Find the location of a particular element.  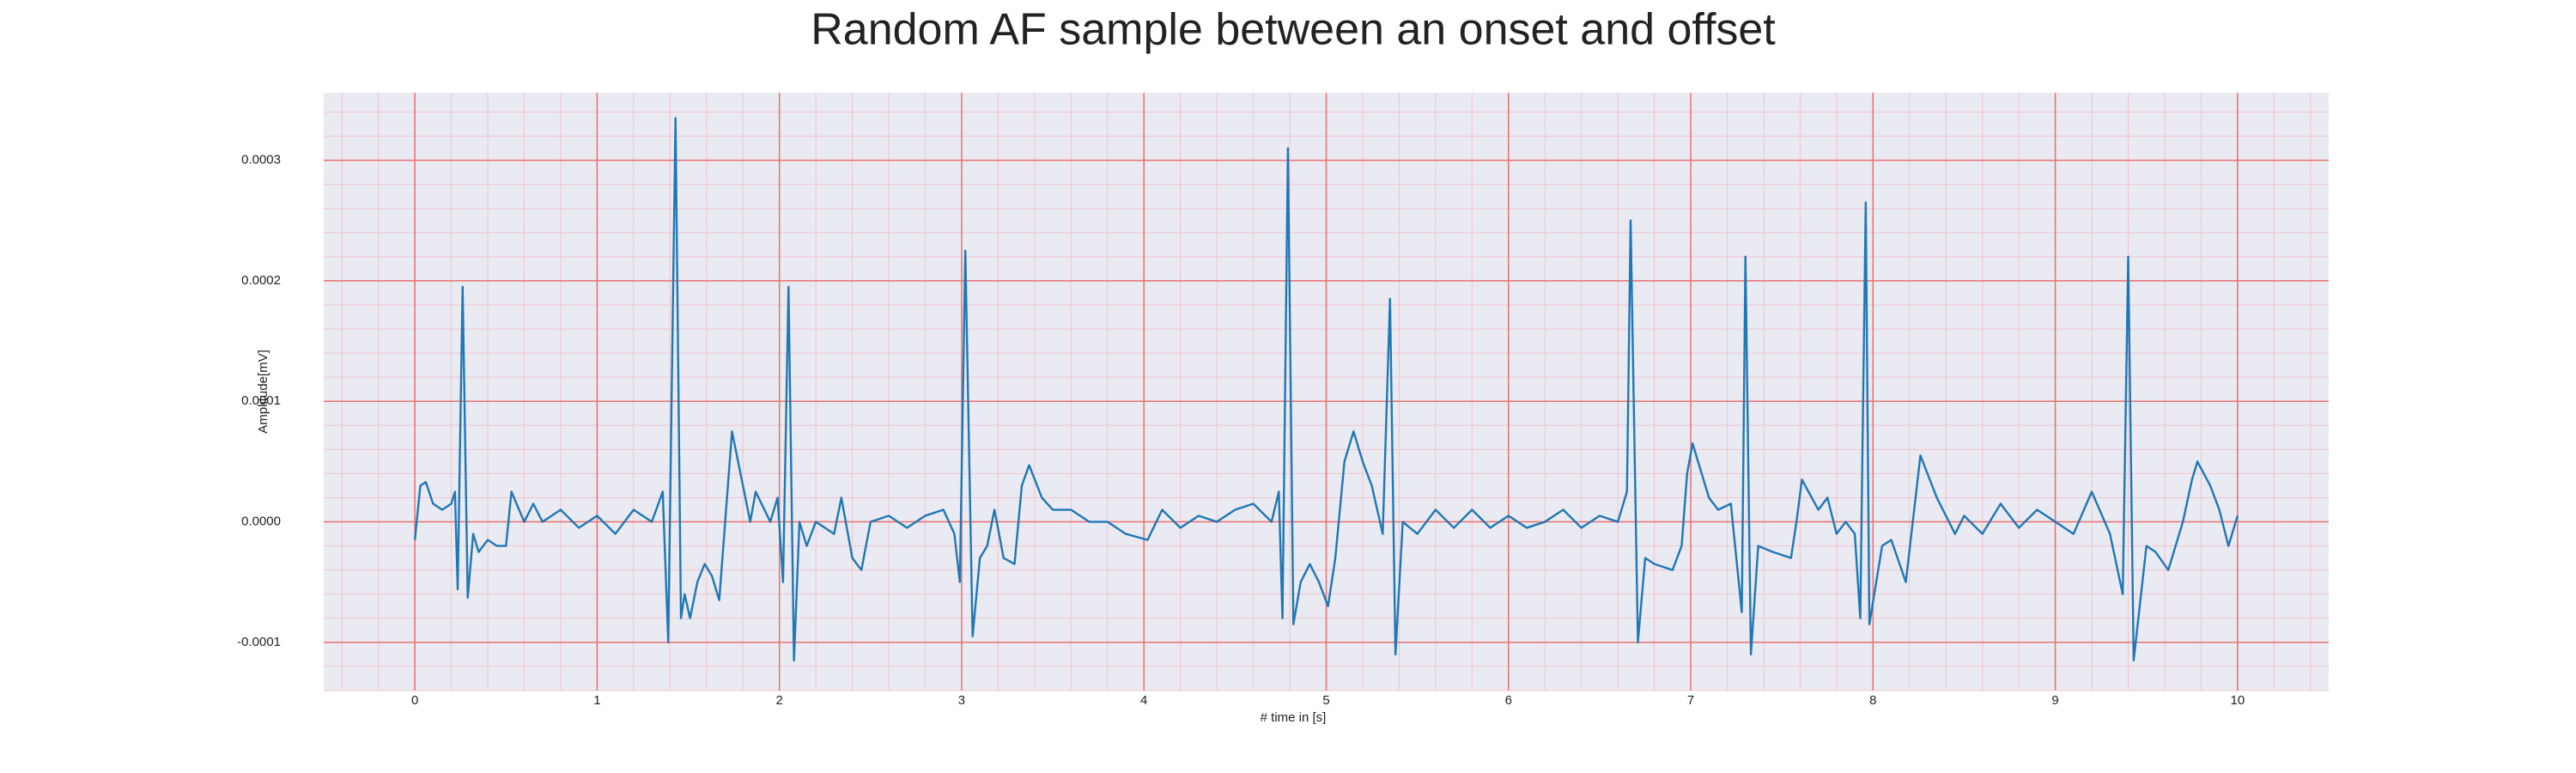

y-axis-label: Amplitude[mV] is located at coordinates (263, 392).